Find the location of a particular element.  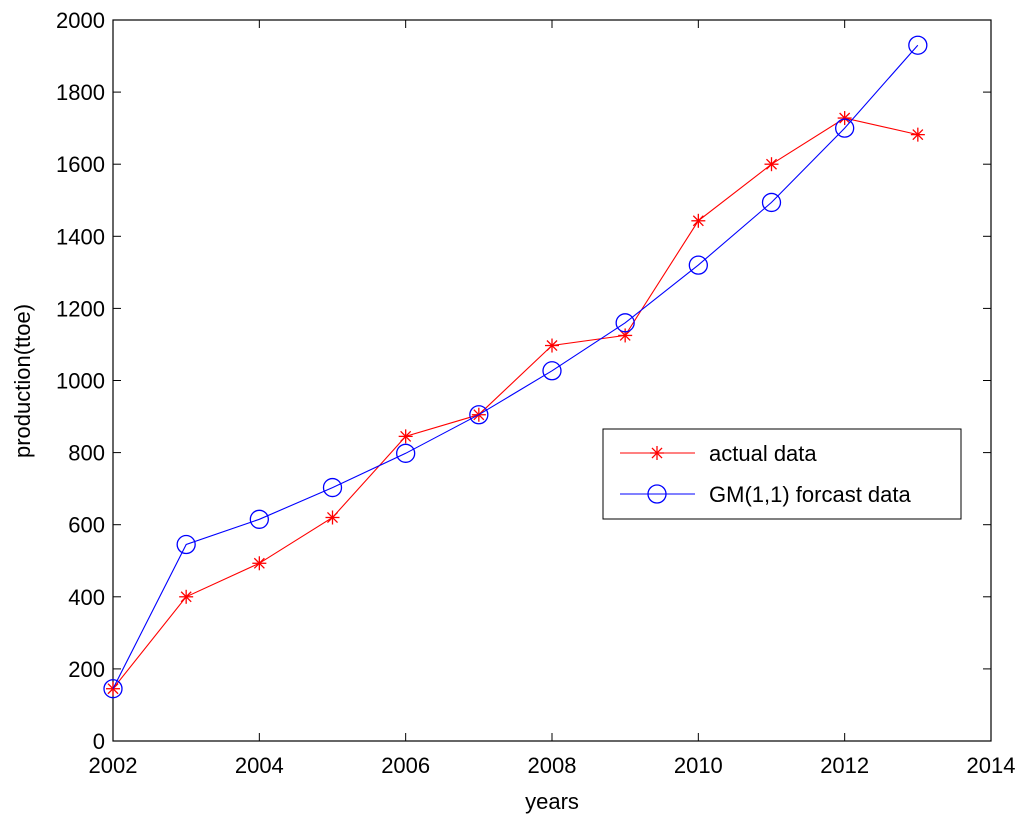

x-tick-label: 2014 is located at coordinates (991, 765).